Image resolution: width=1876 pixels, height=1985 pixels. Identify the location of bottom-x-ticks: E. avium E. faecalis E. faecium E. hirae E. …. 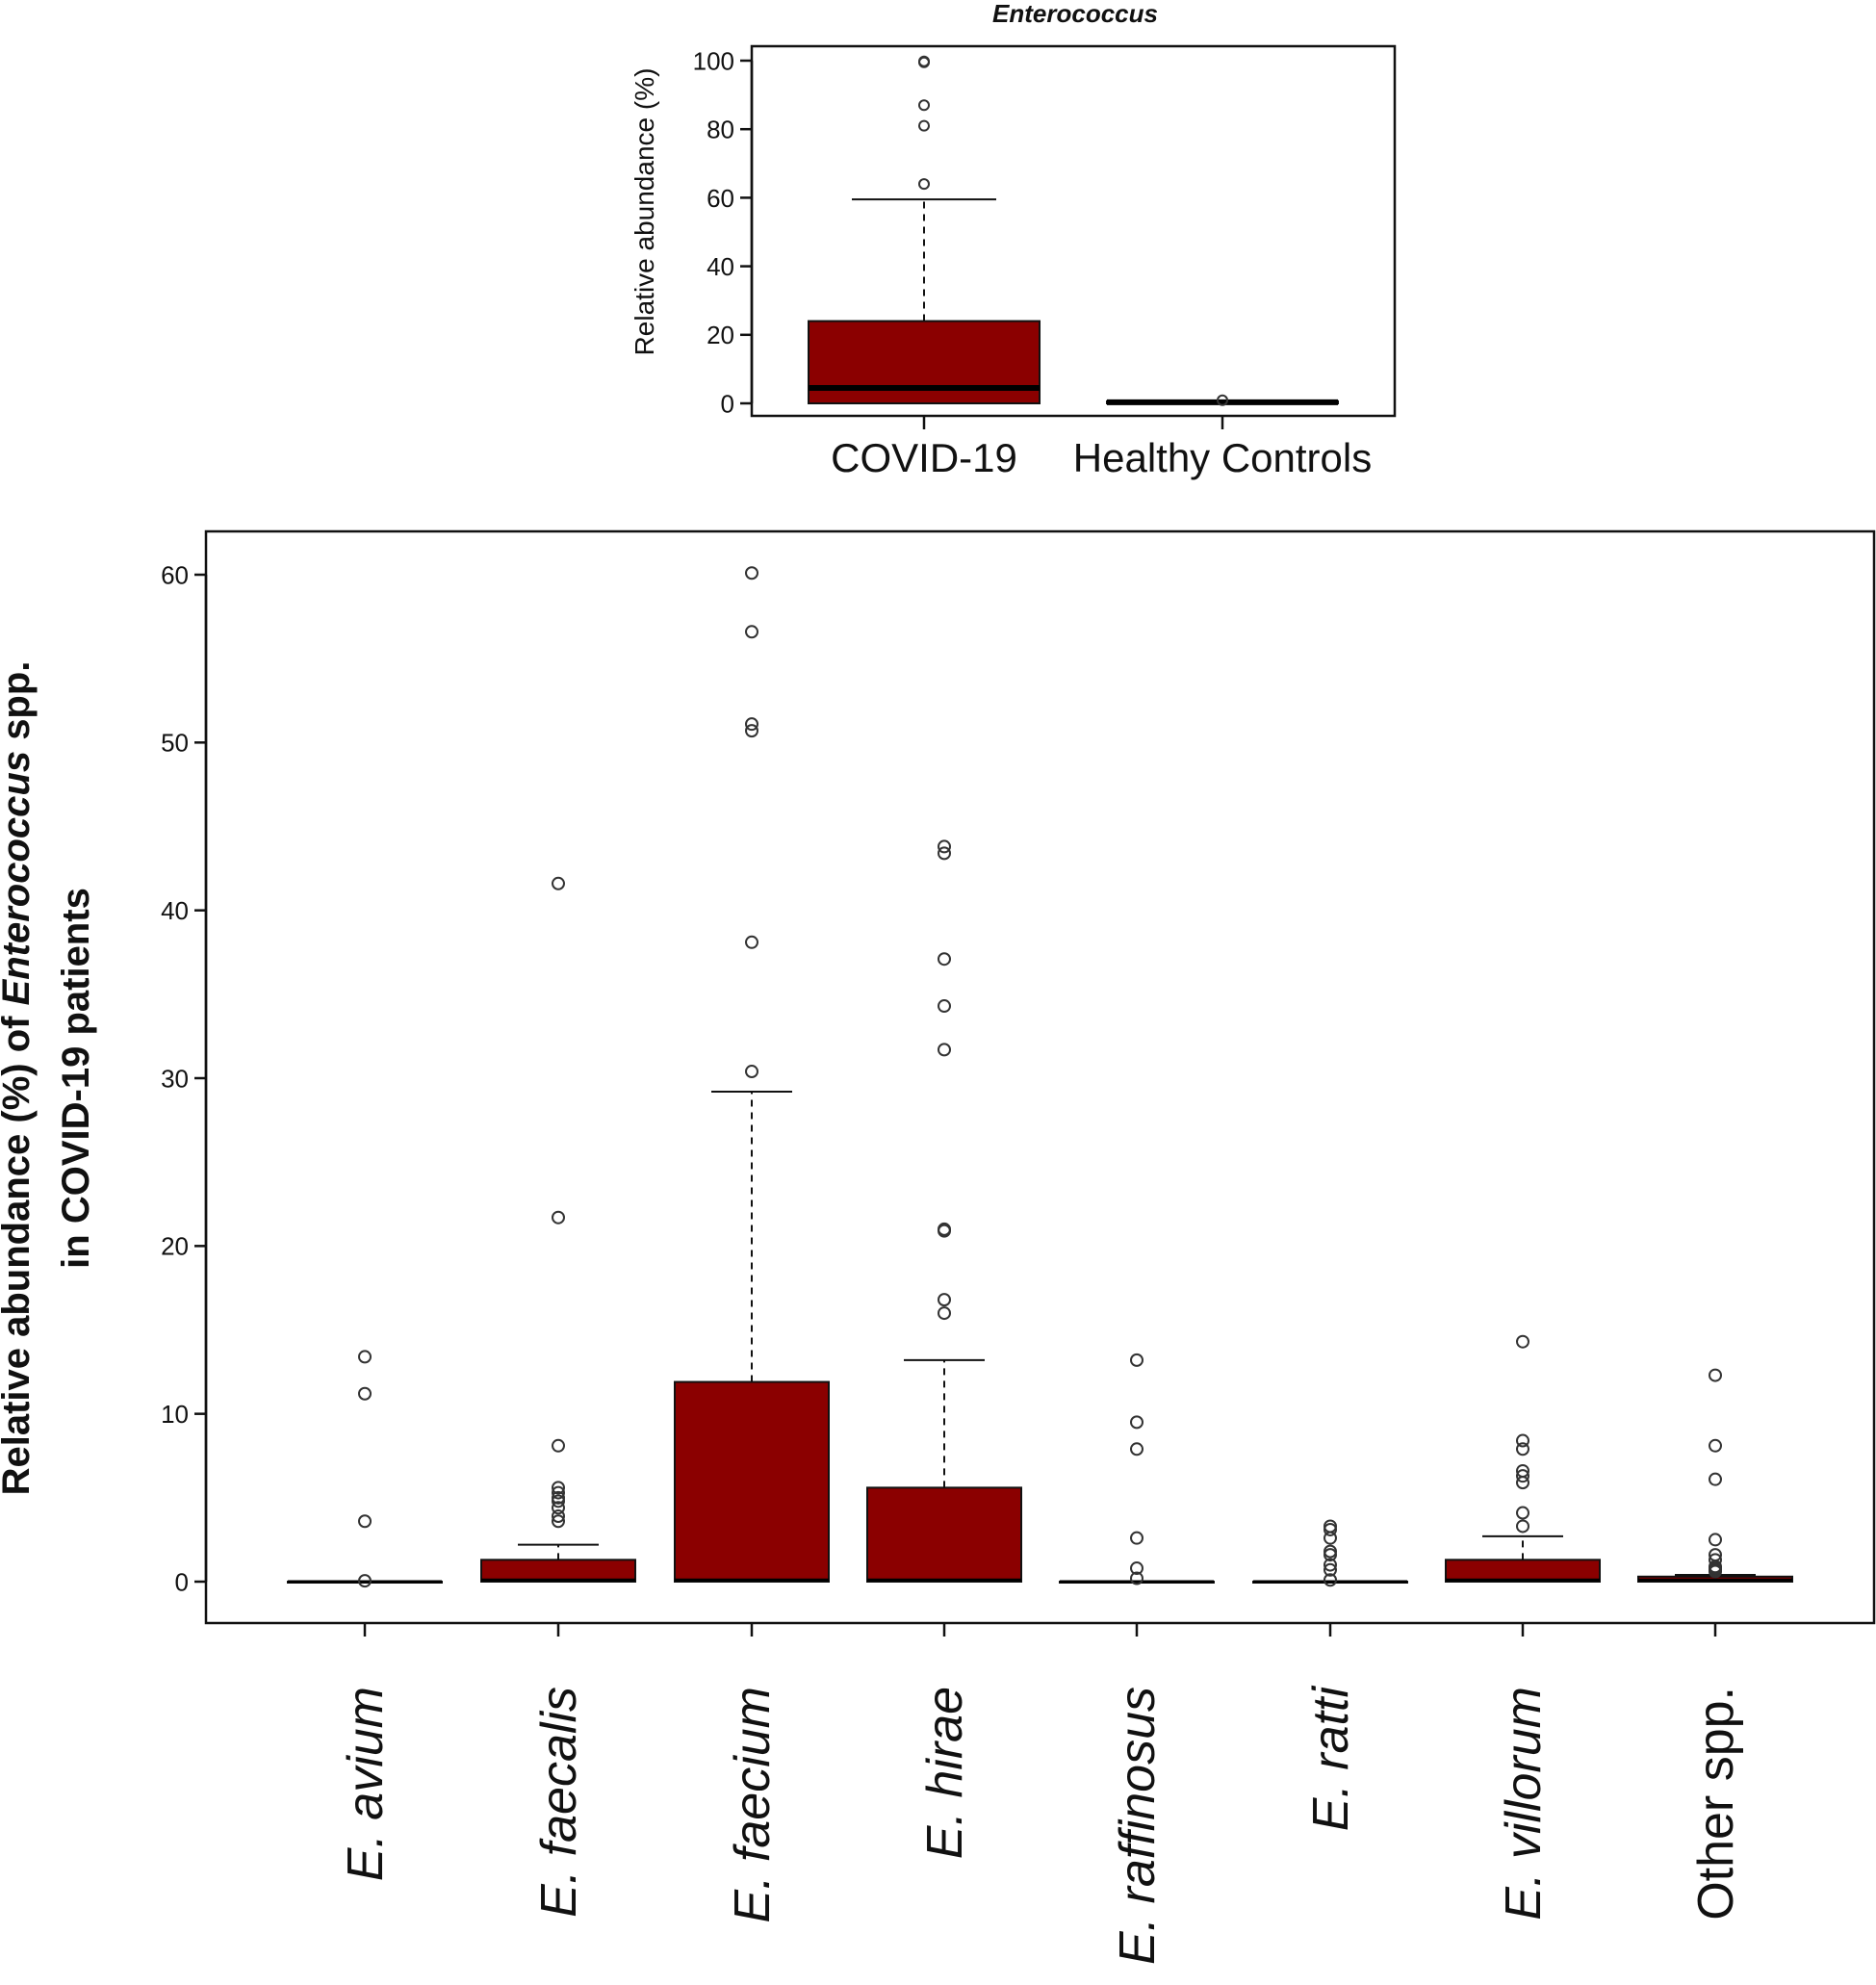
(1041, 1794).